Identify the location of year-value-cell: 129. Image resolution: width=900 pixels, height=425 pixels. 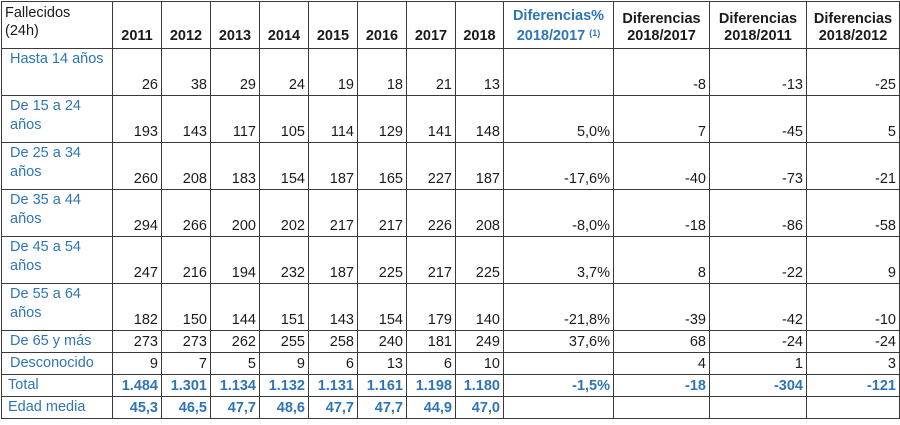
(382, 119).